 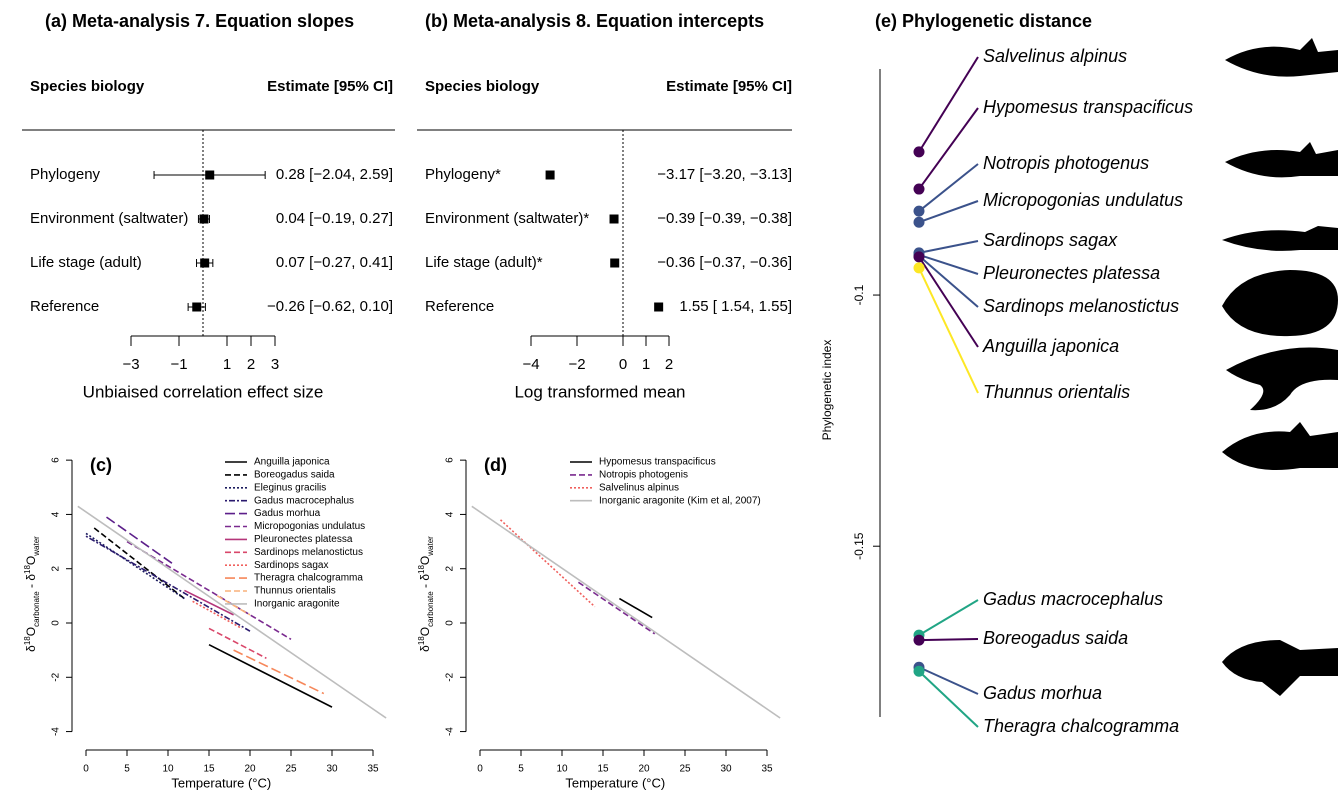 What do you see at coordinates (724, 218) in the screenshot?
I see `estimate-label: −0.39 [−0.39, −0.38]` at bounding box center [724, 218].